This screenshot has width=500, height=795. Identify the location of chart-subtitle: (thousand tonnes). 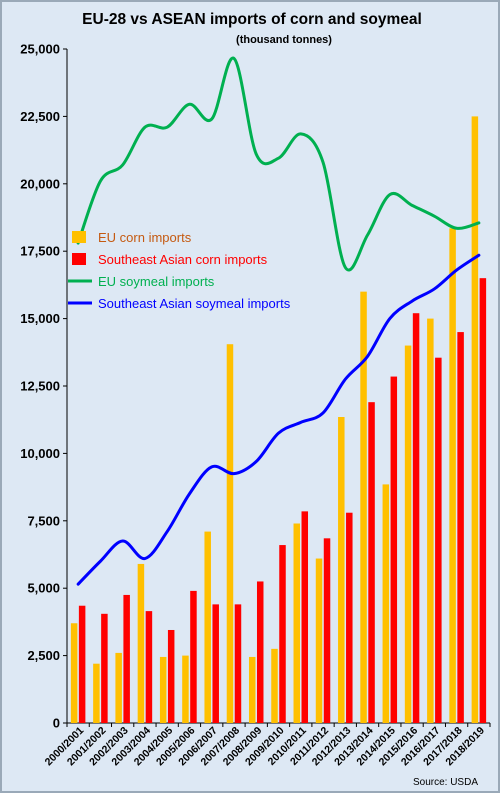
(284, 40).